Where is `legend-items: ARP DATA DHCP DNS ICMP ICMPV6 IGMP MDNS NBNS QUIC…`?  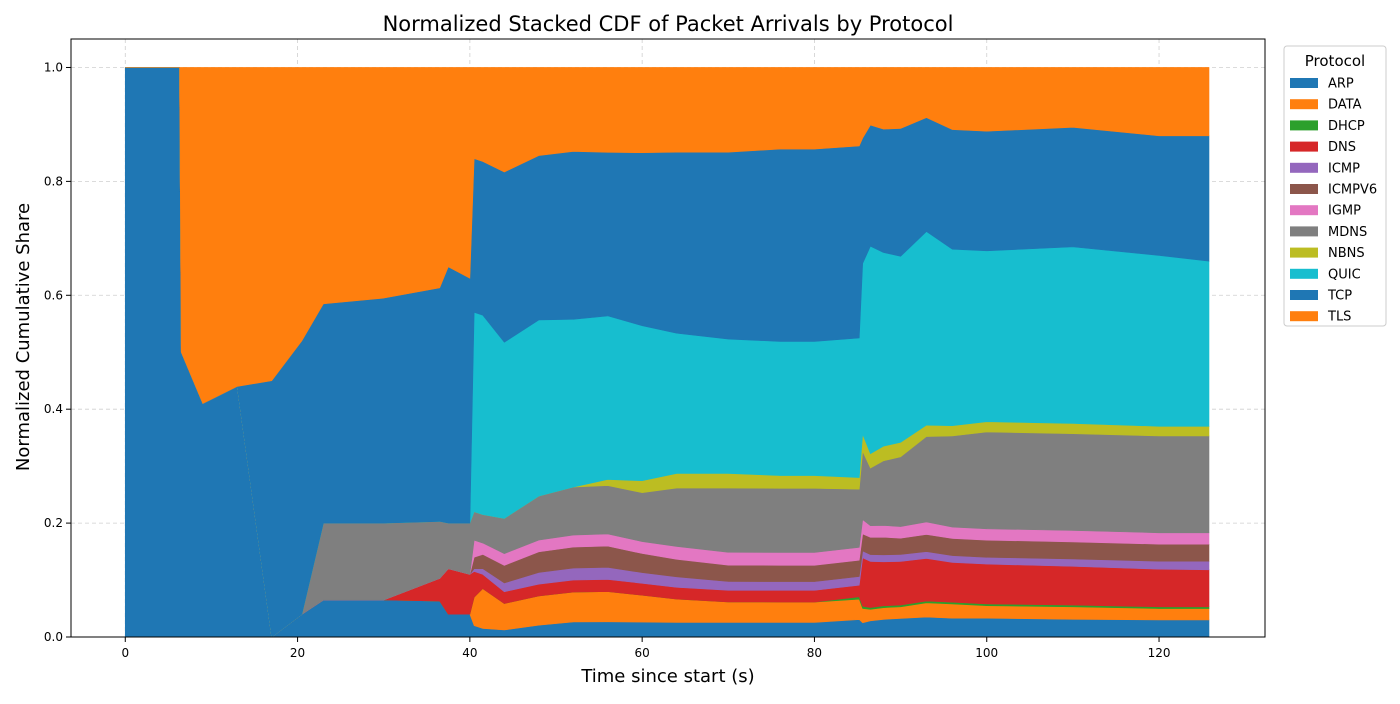 legend-items: ARP DATA DHCP DNS ICMP ICMPV6 IGMP MDNS NBNS QUIC… is located at coordinates (1333, 201).